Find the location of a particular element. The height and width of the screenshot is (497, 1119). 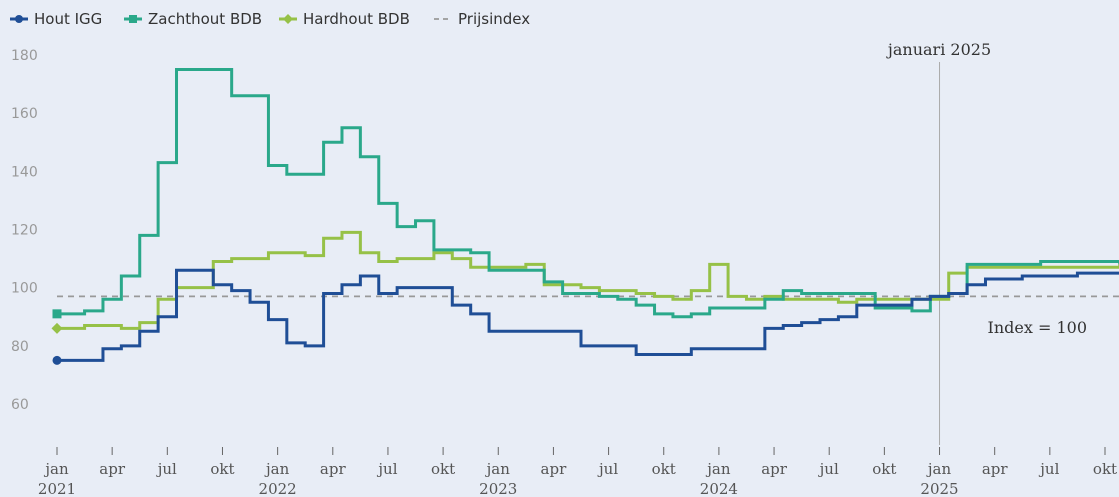

x-tick-year-label: 2023 is located at coordinates (498, 488).